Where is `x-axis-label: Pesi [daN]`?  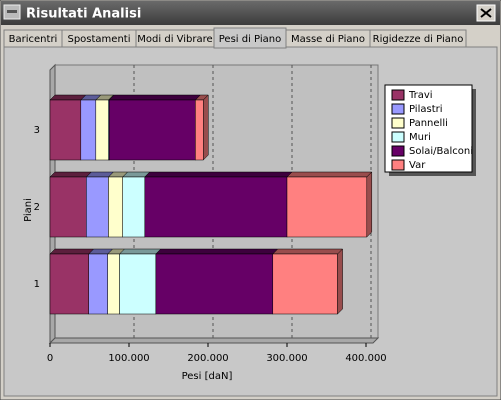
x-axis-label: Pesi [daN] is located at coordinates (207, 376).